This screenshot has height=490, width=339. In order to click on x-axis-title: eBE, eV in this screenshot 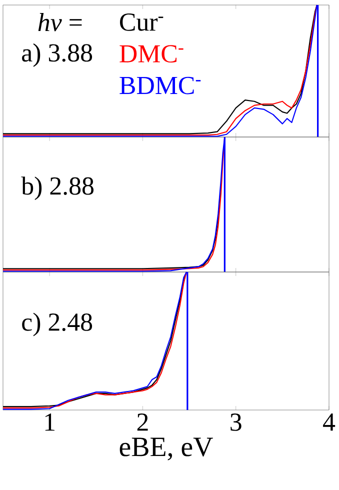, I will do `click(167, 449)`.